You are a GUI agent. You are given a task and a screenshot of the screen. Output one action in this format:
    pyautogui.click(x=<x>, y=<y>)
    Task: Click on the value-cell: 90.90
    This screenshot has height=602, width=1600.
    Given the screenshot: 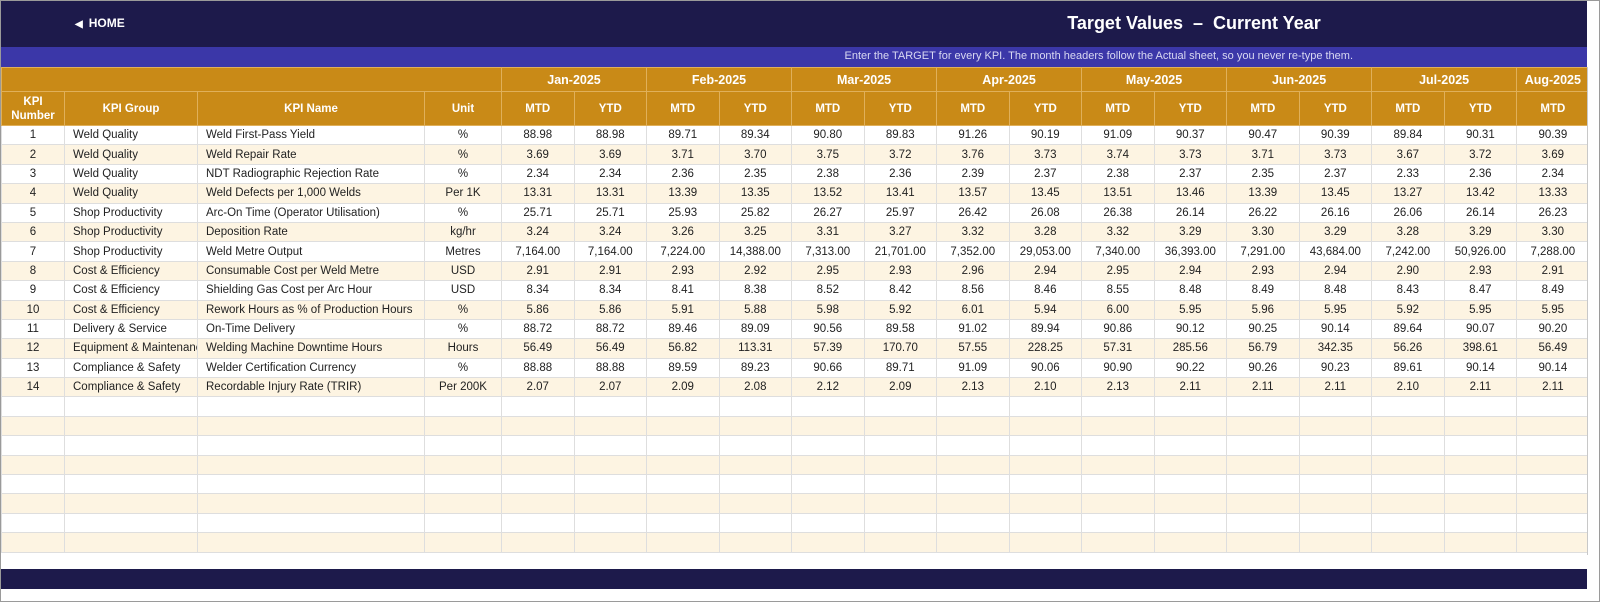 What is the action you would take?
    pyautogui.click(x=1118, y=368)
    